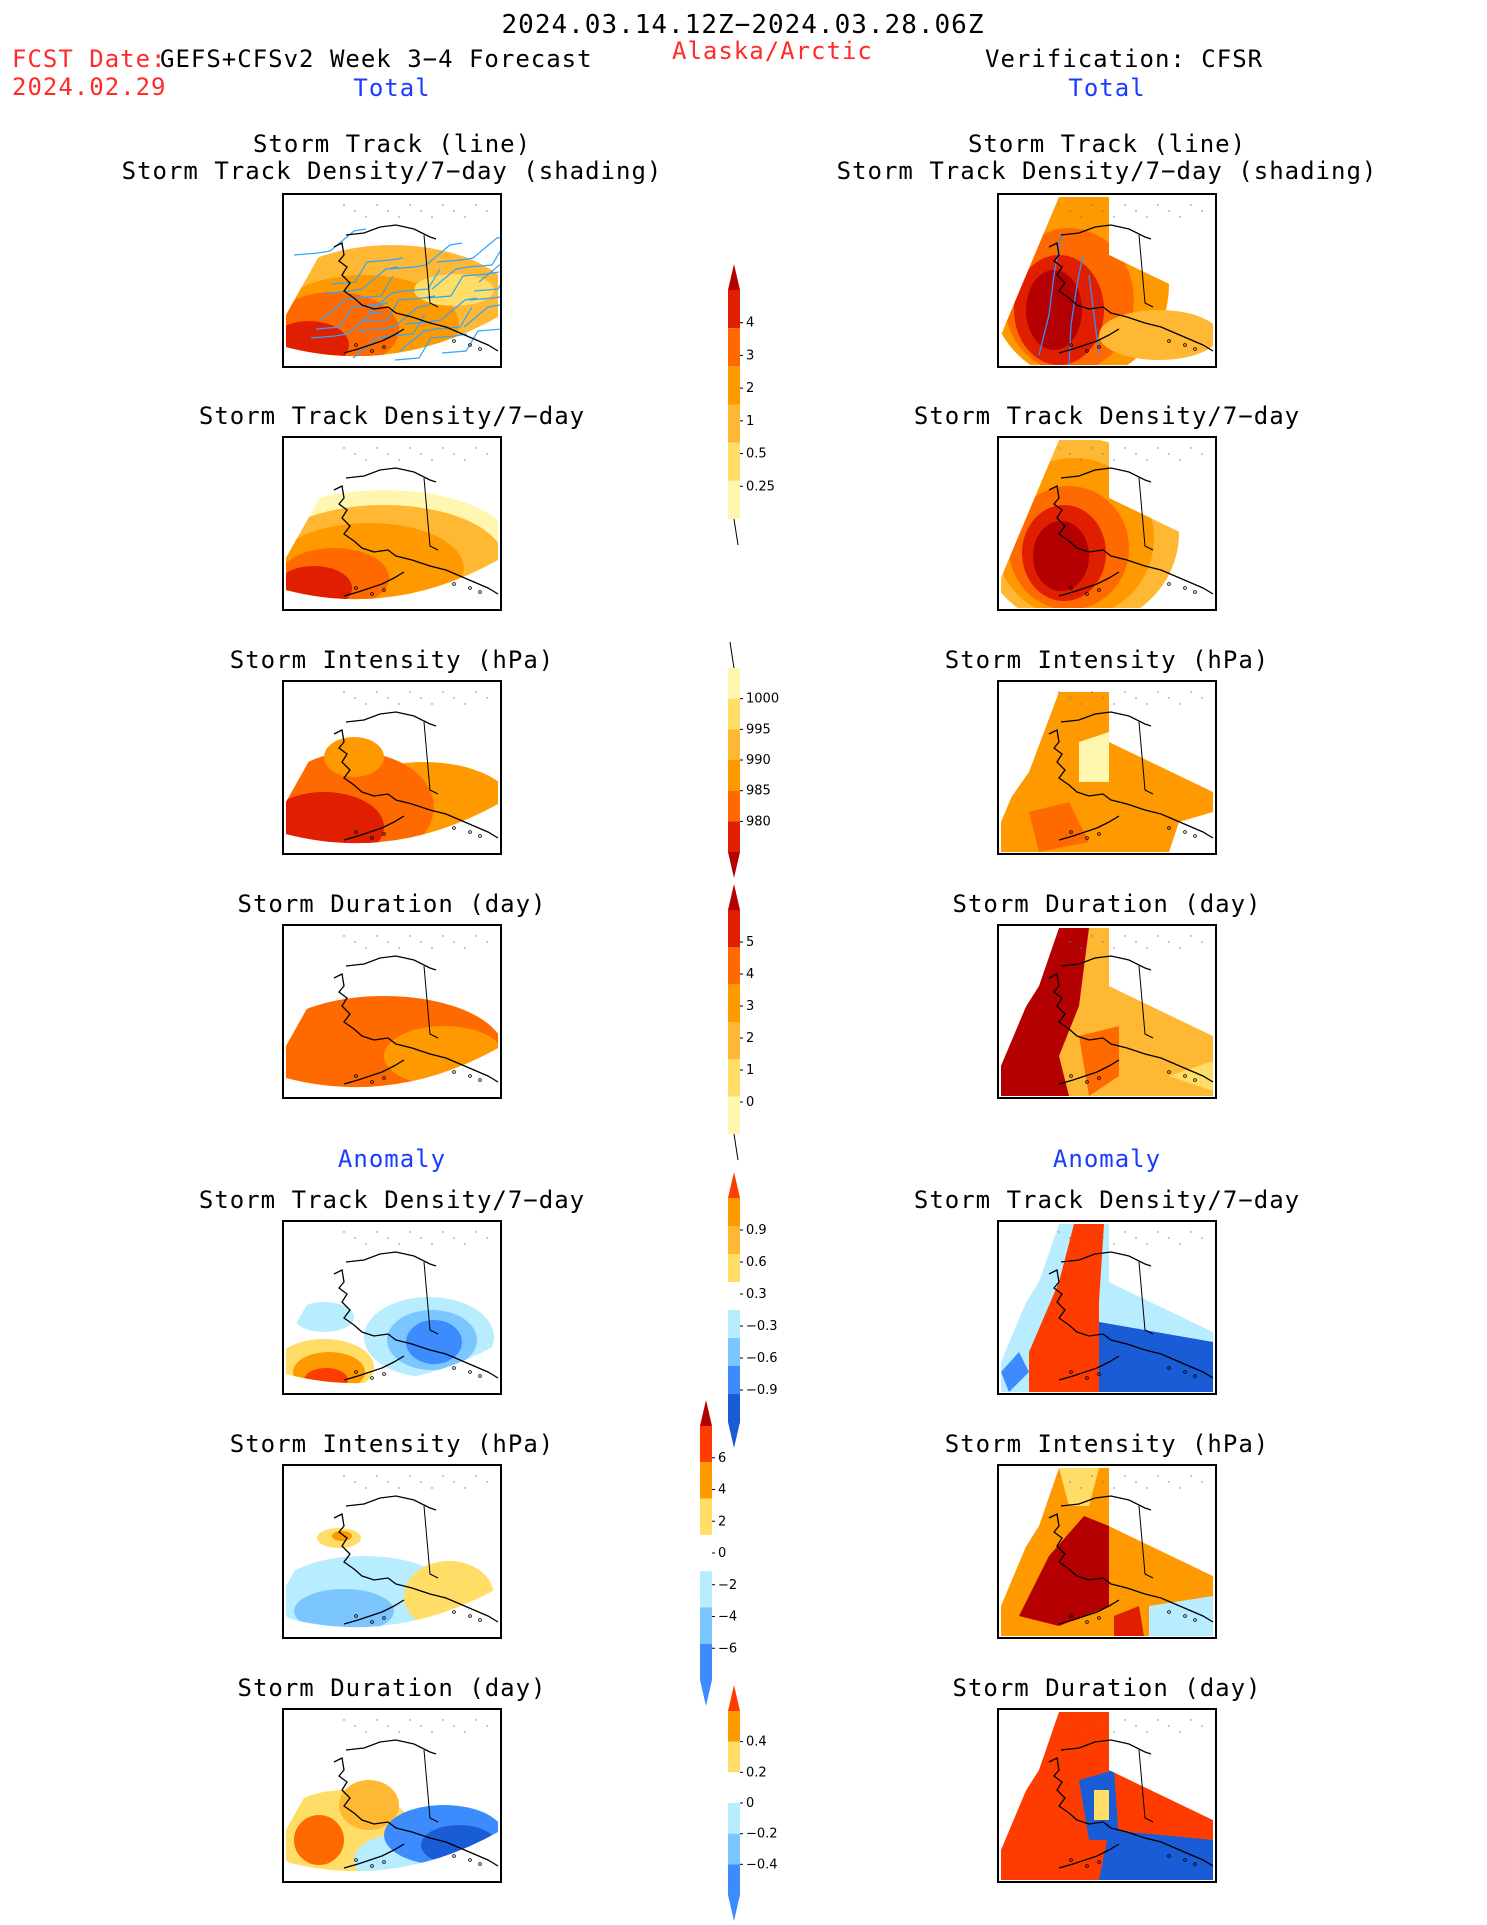 The height and width of the screenshot is (1925, 1487). Describe the element at coordinates (753, 759) in the screenshot. I see `colorbar-intensity-total: 980 985 990 995 1000` at that location.